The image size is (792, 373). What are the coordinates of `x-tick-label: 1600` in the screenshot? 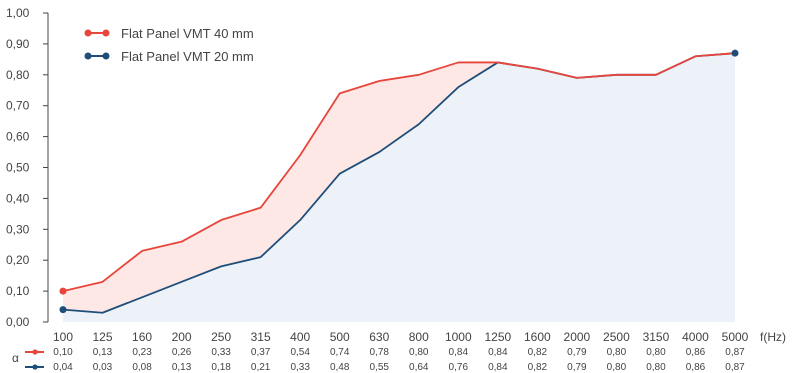 It's located at (537, 337).